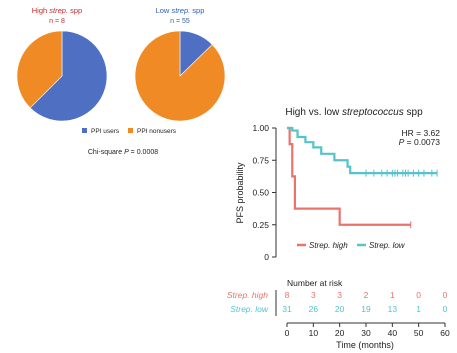  Describe the element at coordinates (260, 128) in the screenshot. I see `y-tick-label: 1.00` at that location.